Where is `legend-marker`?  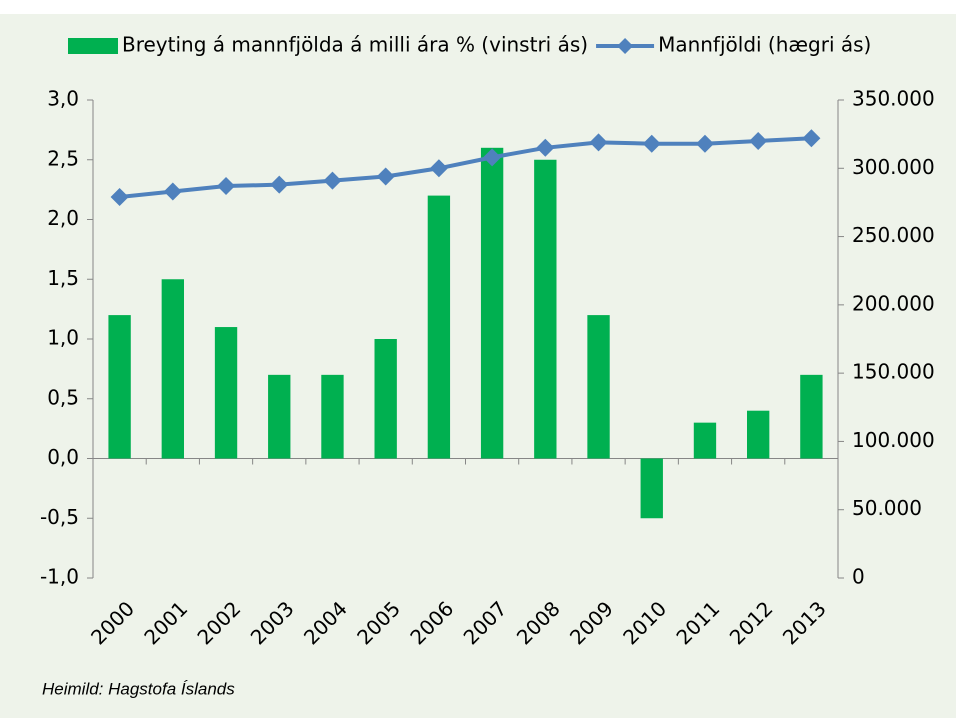
legend-marker is located at coordinates (625, 46).